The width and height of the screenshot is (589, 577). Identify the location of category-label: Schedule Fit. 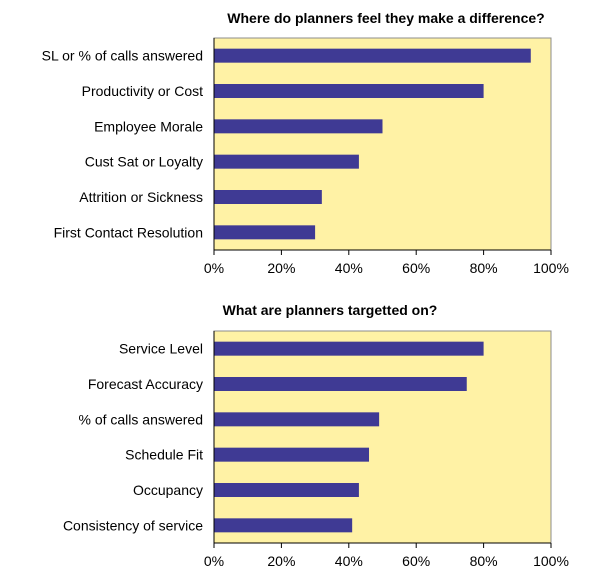
(164, 455).